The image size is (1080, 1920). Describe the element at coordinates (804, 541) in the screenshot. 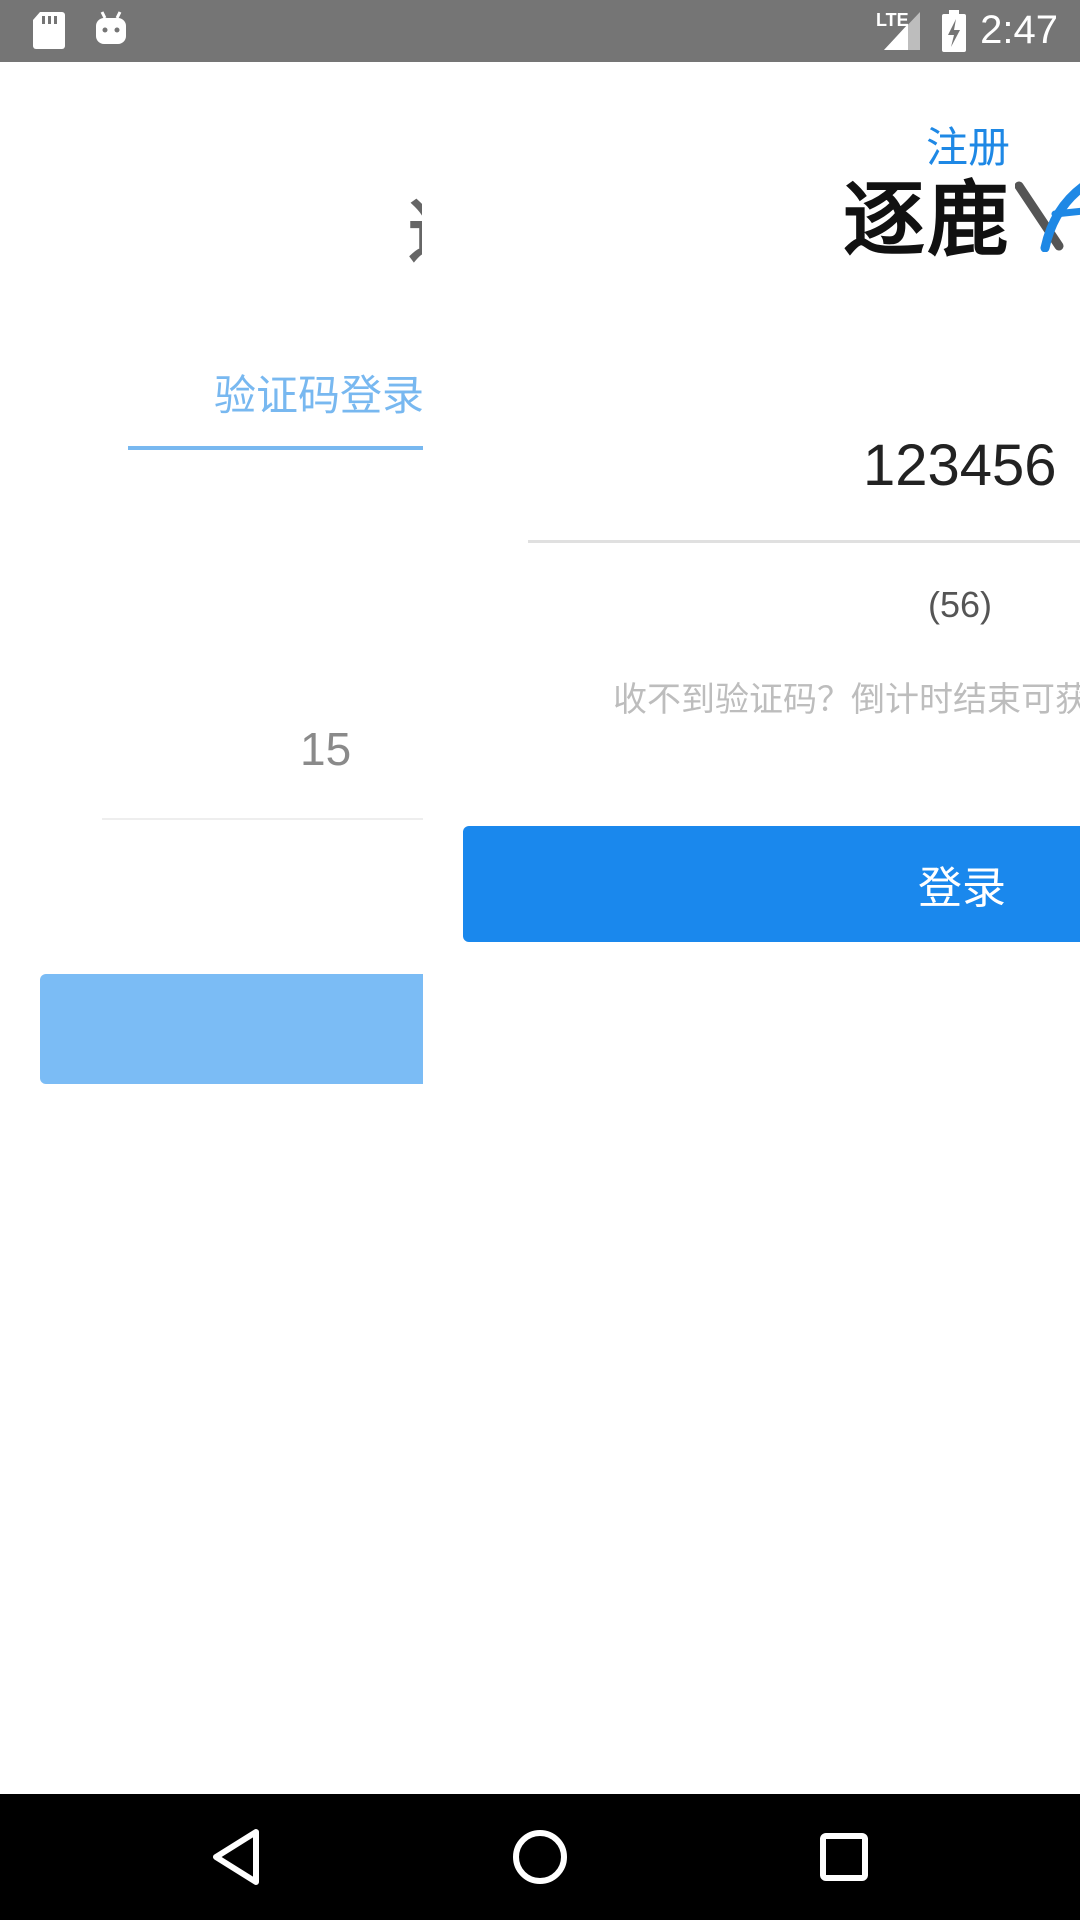

I see `code-input-underline` at that location.